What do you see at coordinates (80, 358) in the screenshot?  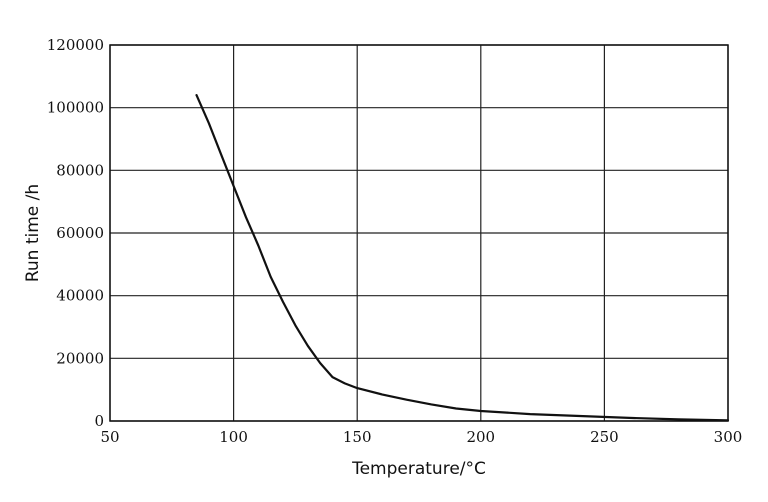 I see `y-tick-label: 20000` at bounding box center [80, 358].